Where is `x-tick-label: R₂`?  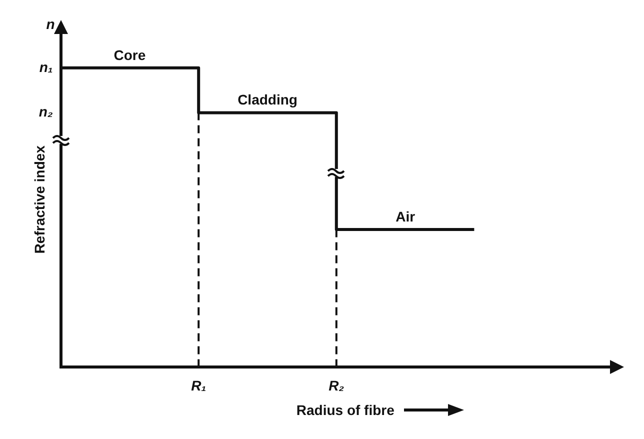
x-tick-label: R₂ is located at coordinates (336, 385).